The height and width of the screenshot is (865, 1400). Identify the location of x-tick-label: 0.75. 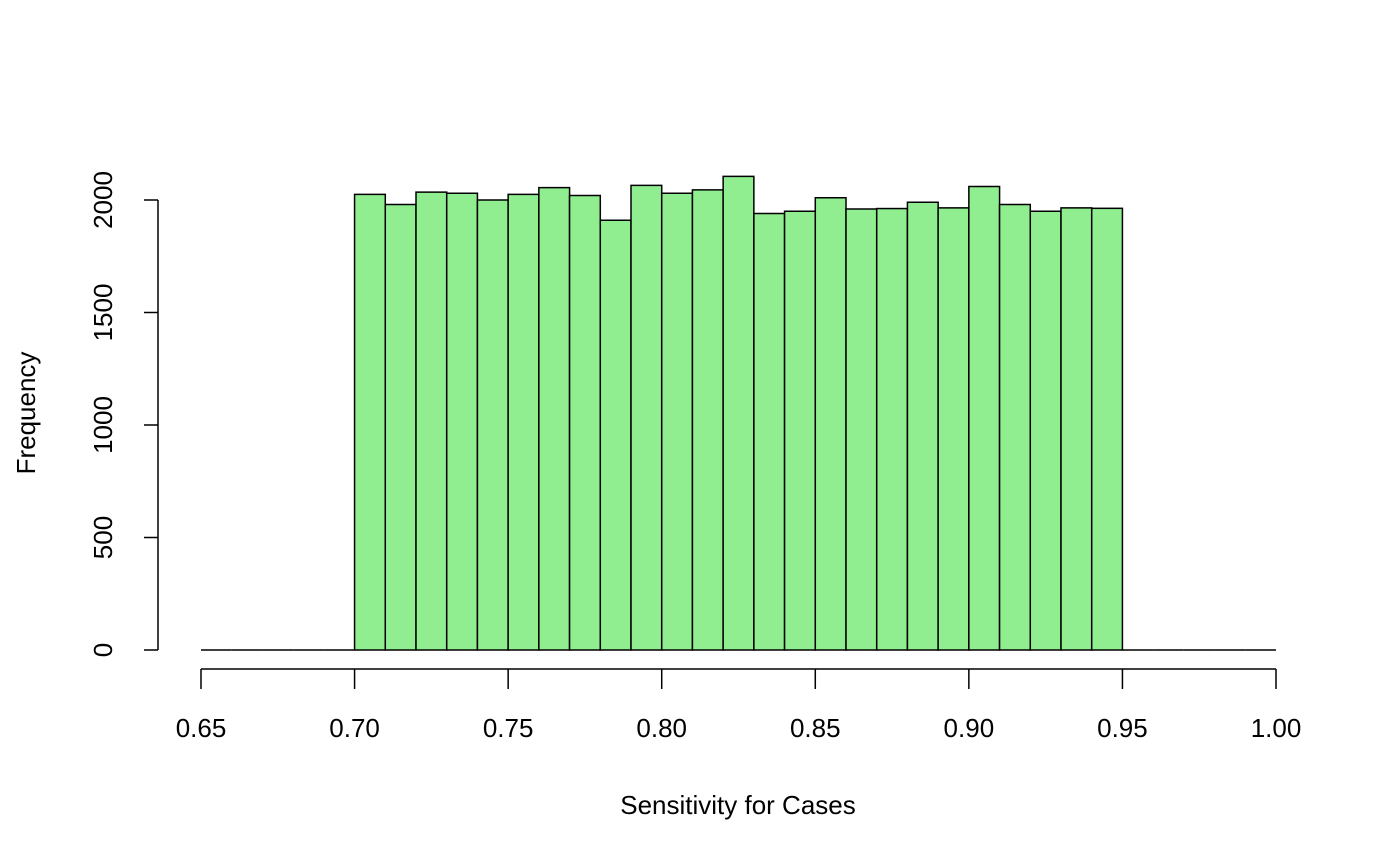
(508, 728).